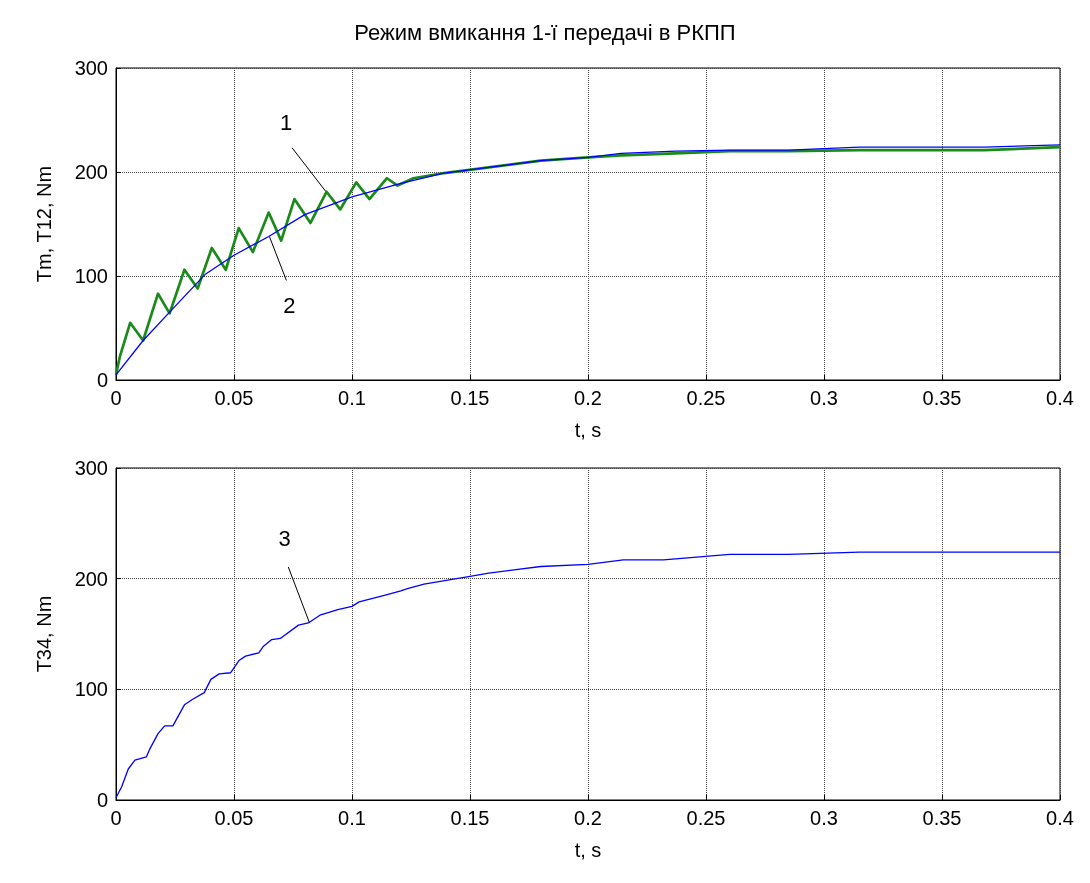  I want to click on annotation: 2, so click(289, 305).